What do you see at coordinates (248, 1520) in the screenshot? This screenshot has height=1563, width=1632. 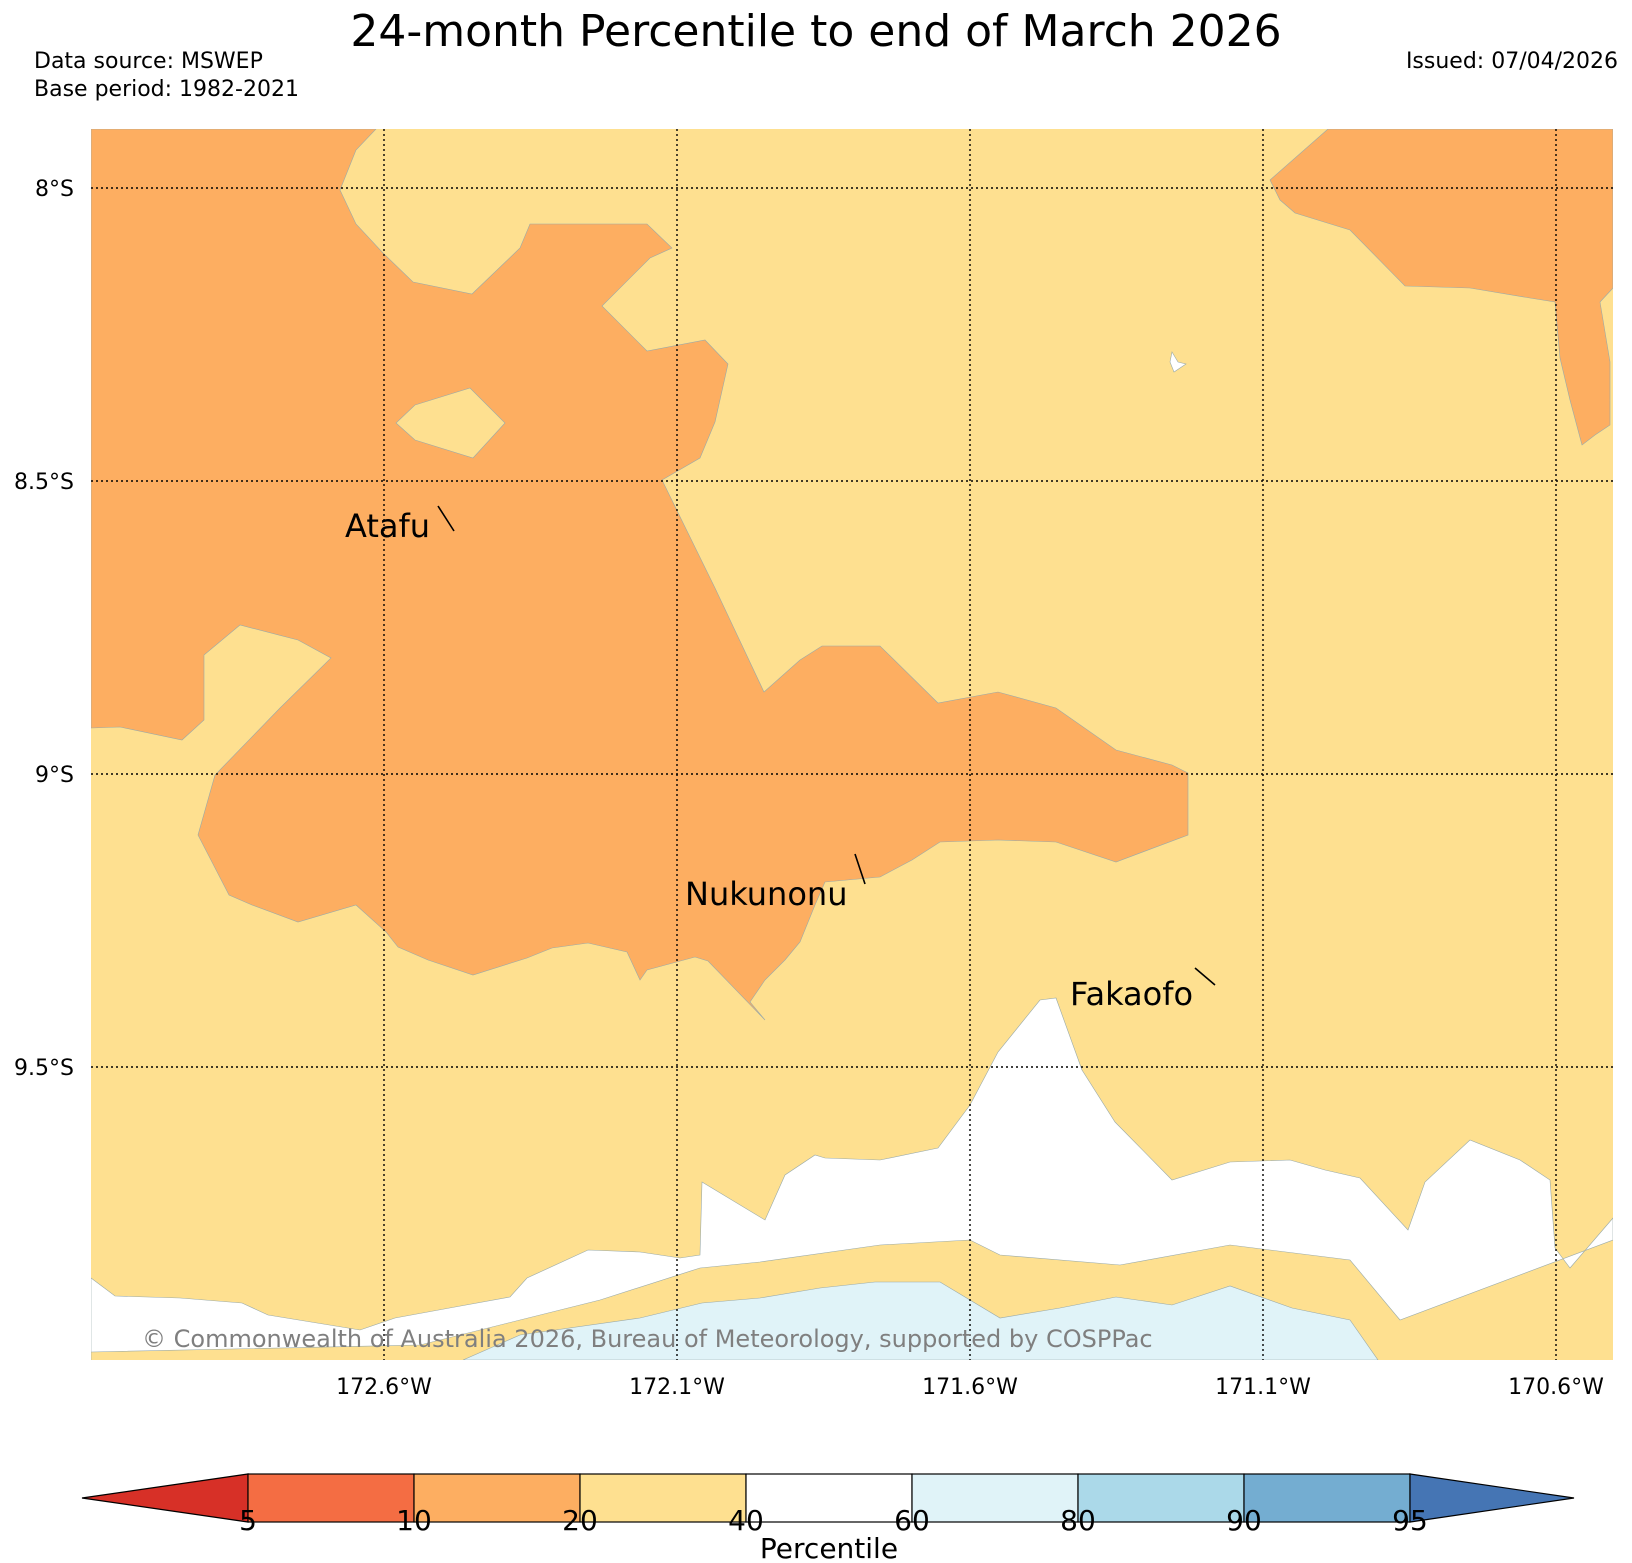 I see `colorbar-tick-5: 5` at bounding box center [248, 1520].